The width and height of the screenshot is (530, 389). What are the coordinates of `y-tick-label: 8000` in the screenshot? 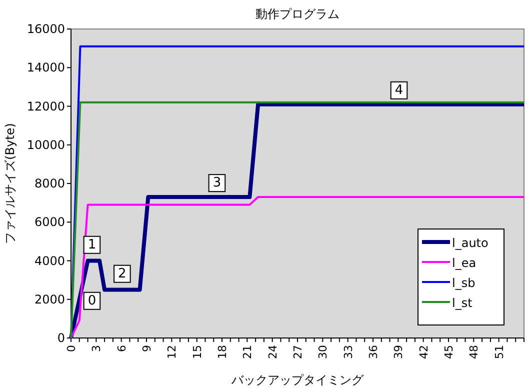 It's located at (49, 183).